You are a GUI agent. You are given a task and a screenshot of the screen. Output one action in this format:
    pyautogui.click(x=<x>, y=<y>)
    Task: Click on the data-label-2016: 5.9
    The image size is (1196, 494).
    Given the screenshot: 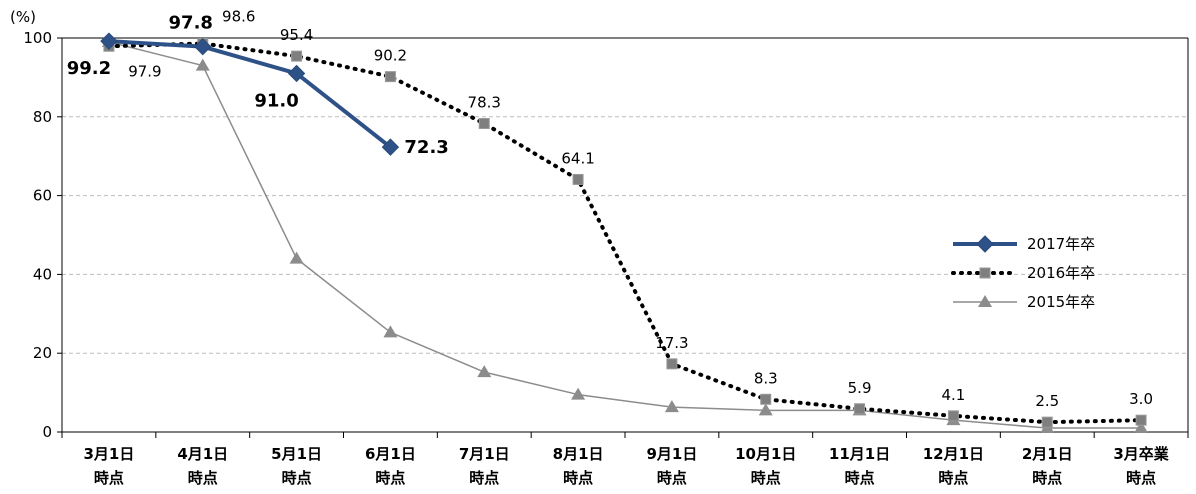 What is the action you would take?
    pyautogui.click(x=860, y=388)
    